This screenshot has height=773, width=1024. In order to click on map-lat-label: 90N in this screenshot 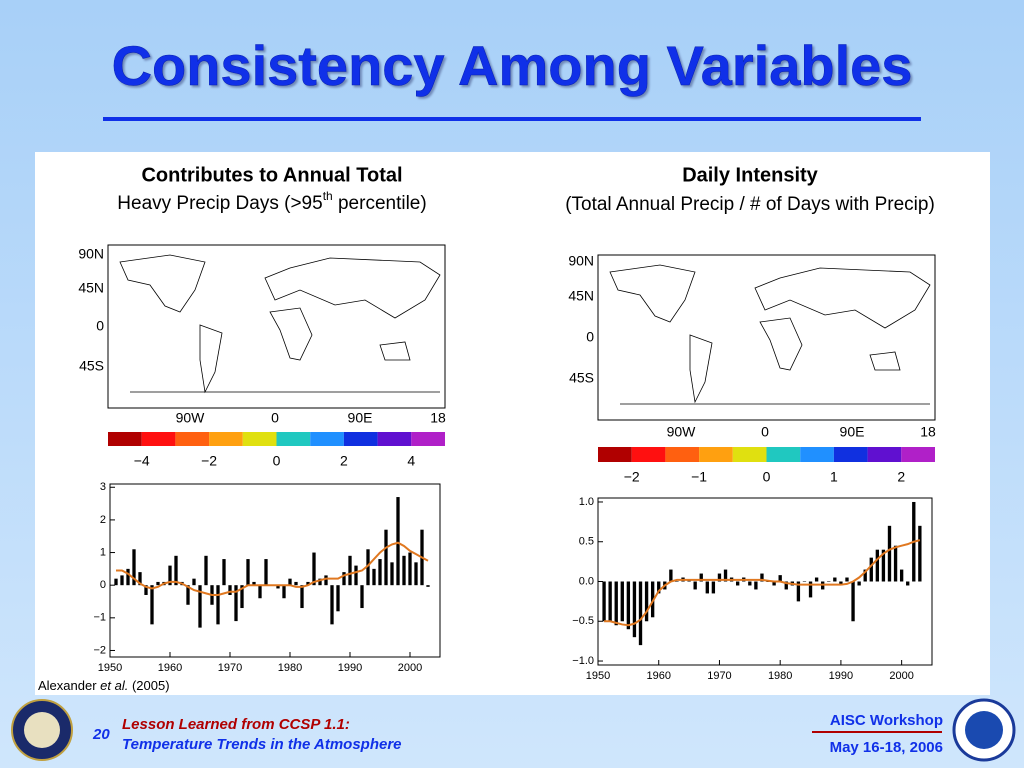, I will do `click(91, 254)`.